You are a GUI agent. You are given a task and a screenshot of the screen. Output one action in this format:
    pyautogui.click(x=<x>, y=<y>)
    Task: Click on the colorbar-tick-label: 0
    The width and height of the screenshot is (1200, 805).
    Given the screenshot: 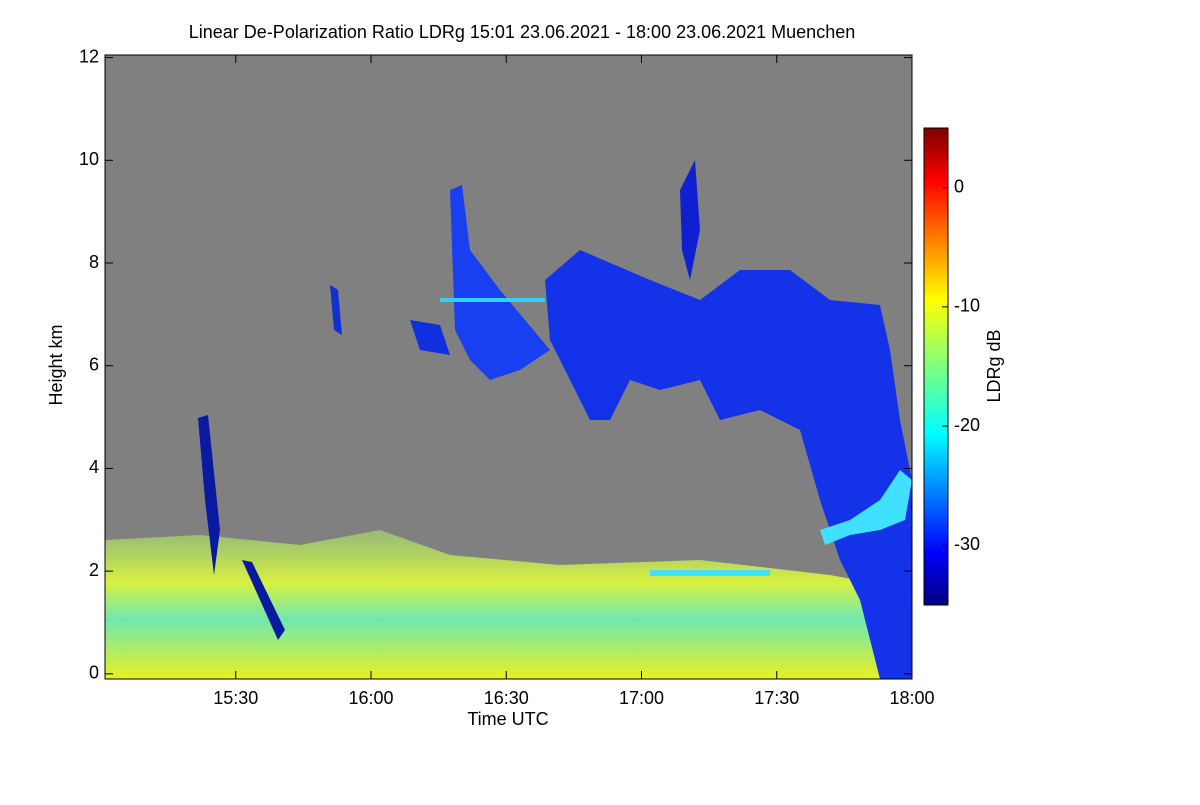 What is the action you would take?
    pyautogui.click(x=959, y=186)
    